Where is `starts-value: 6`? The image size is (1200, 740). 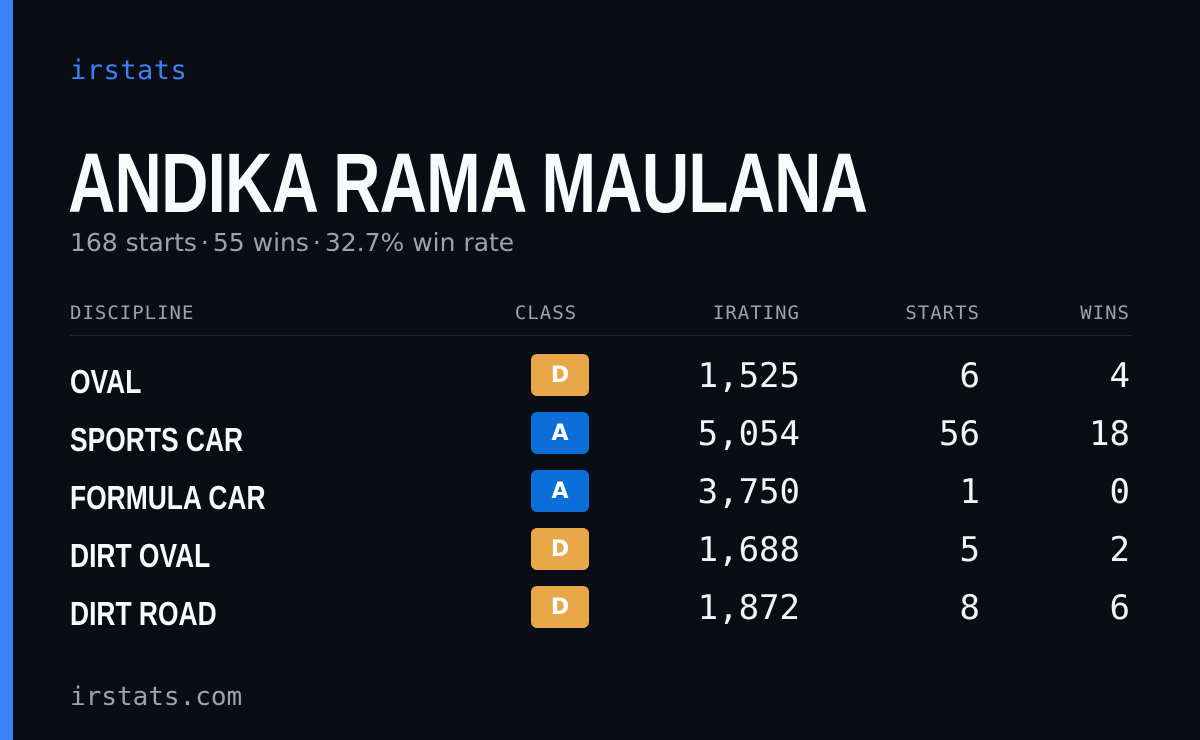
starts-value: 6 is located at coordinates (969, 376).